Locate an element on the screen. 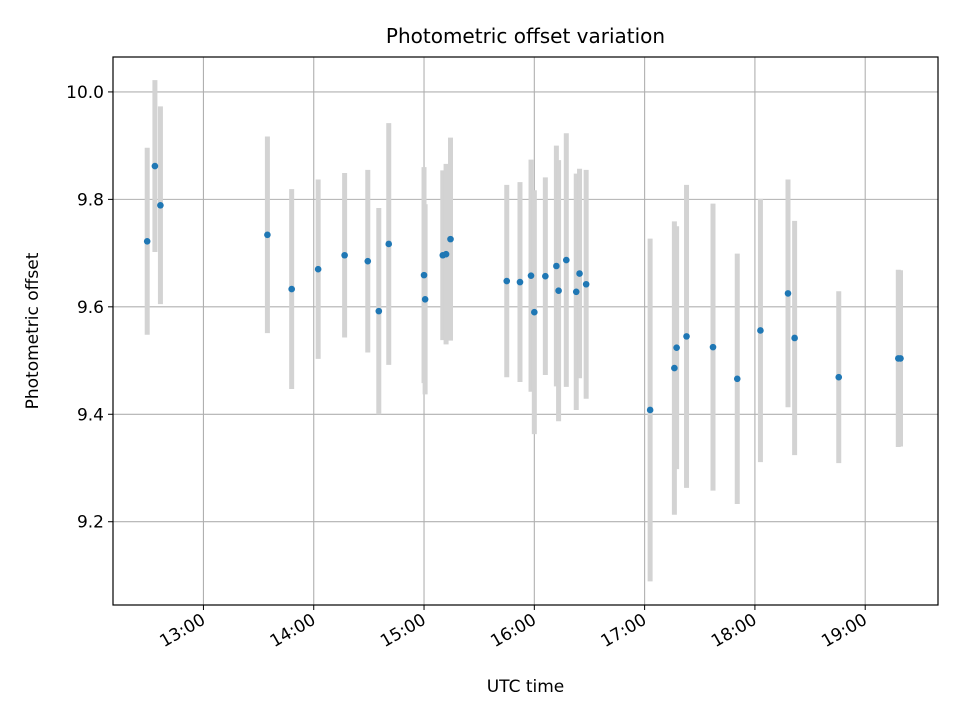 Image resolution: width=960 pixels, height=720 pixels. x-tick-label: 15:00 is located at coordinates (403, 631).